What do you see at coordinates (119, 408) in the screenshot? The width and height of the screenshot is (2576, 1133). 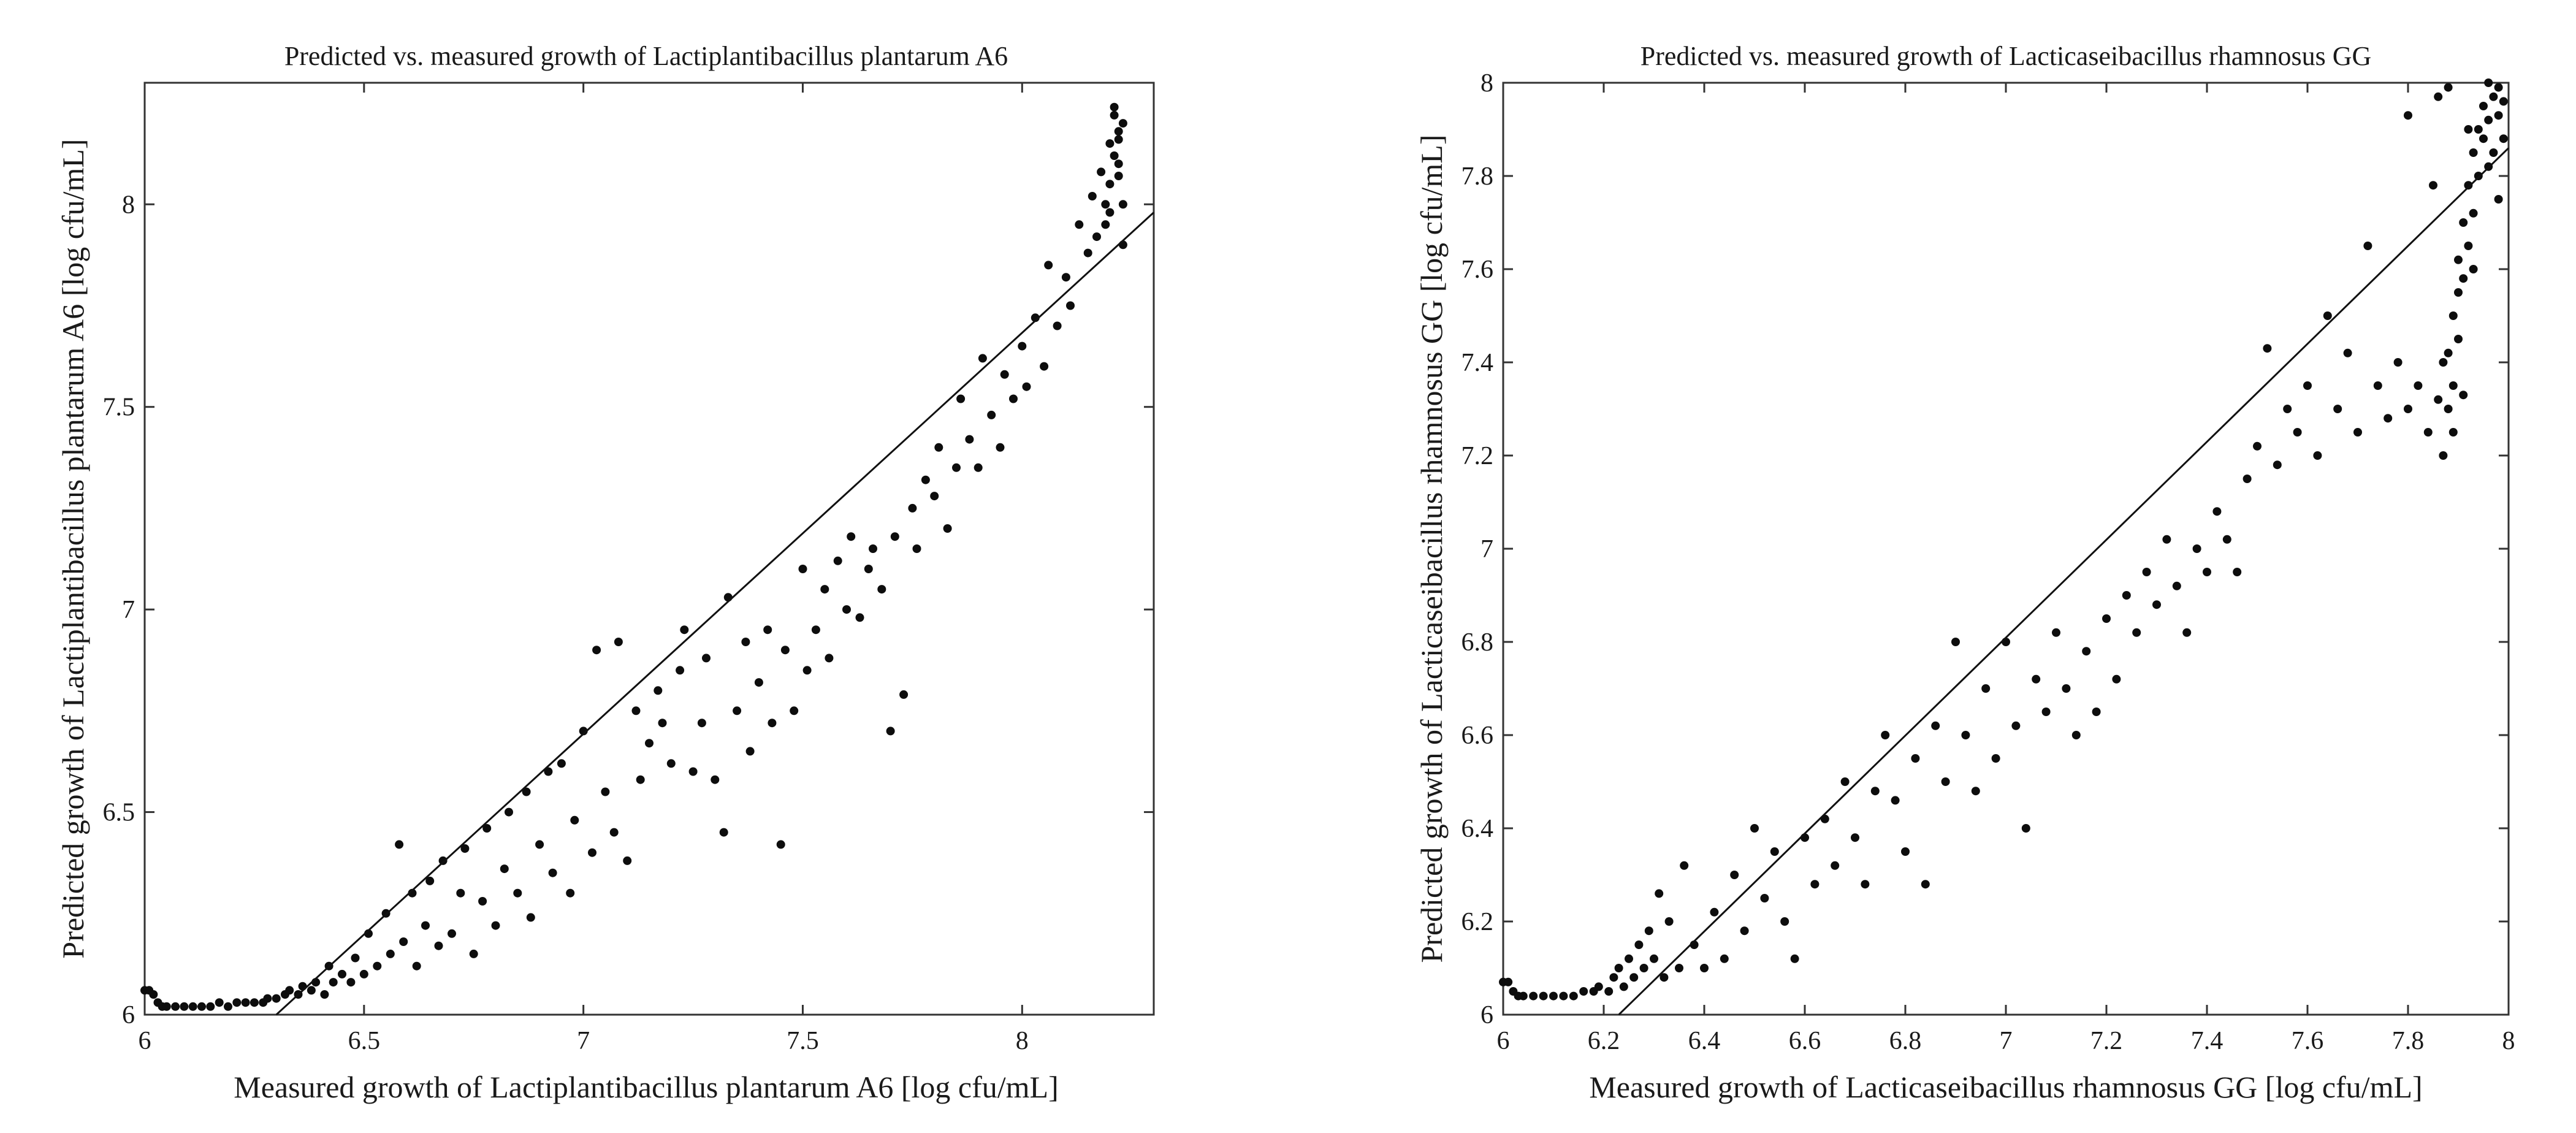 I see `y-tick-label: 7.5` at bounding box center [119, 408].